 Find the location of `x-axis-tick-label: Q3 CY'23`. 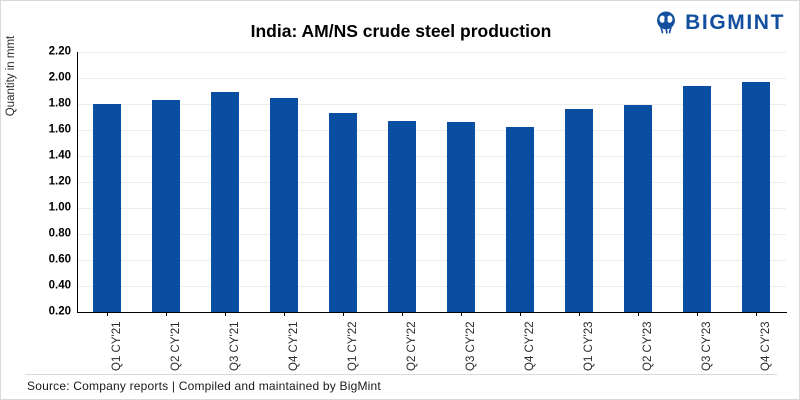

x-axis-tick-label: Q3 CY'23 is located at coordinates (707, 346).